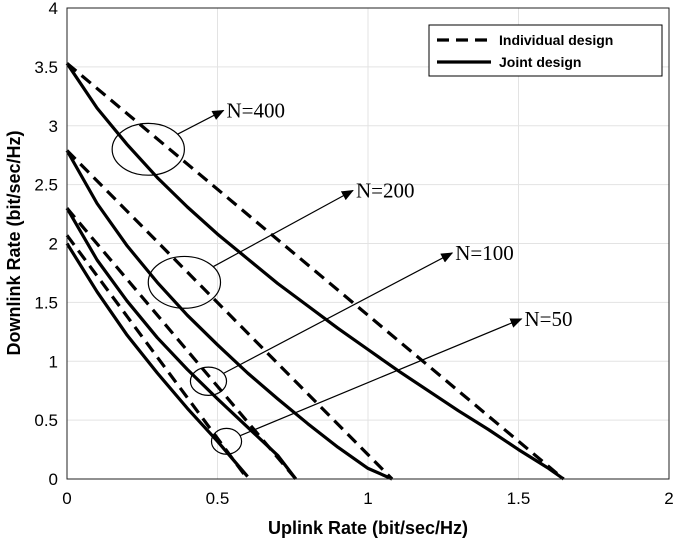 This screenshot has width=676, height=547. What do you see at coordinates (549, 319) in the screenshot?
I see `annotation-label: N=50` at bounding box center [549, 319].